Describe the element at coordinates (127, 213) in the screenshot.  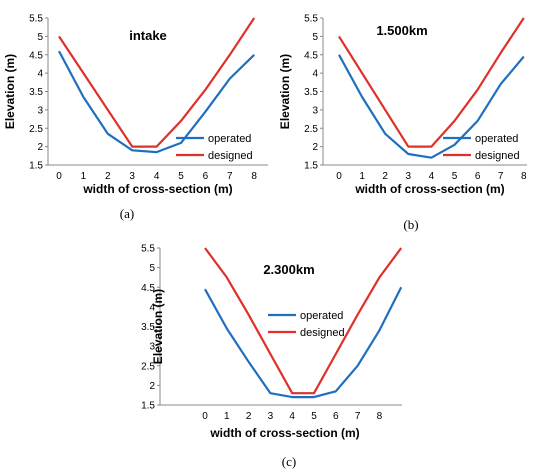
I see `panel-caption: (a)` at that location.